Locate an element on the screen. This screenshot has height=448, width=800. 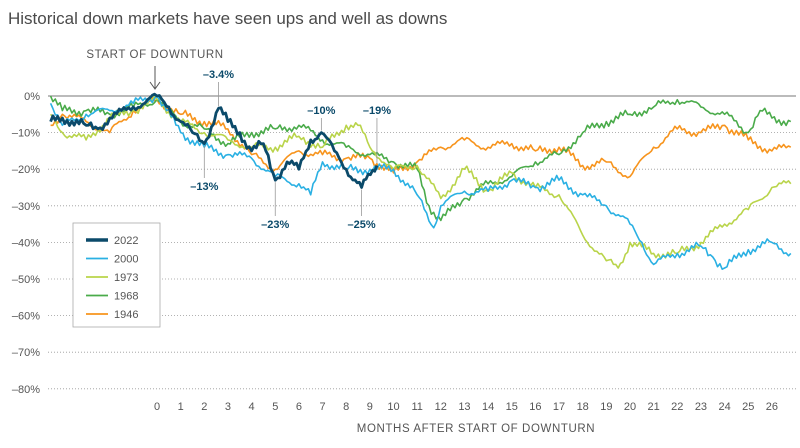
legend-label: 1973 is located at coordinates (126, 278).